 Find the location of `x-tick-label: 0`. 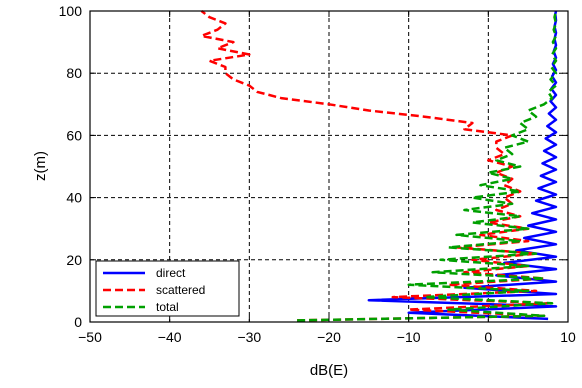

x-tick-label: 0 is located at coordinates (488, 337).